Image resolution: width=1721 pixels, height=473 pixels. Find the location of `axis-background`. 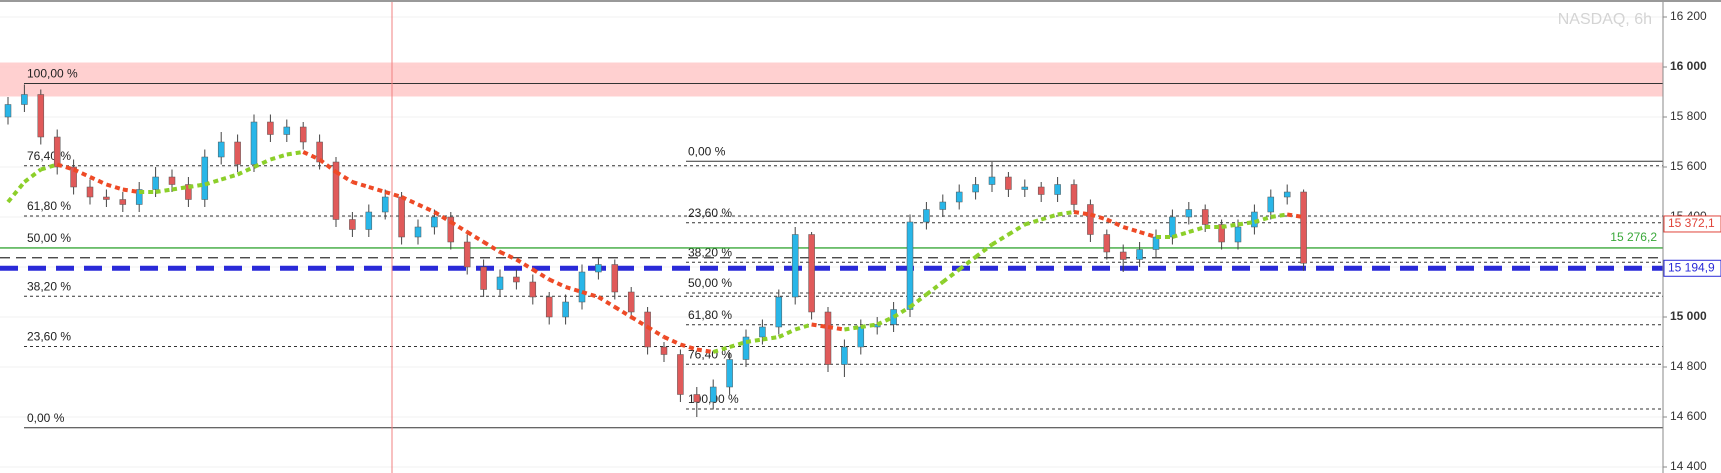

axis-background is located at coordinates (1692, 237).